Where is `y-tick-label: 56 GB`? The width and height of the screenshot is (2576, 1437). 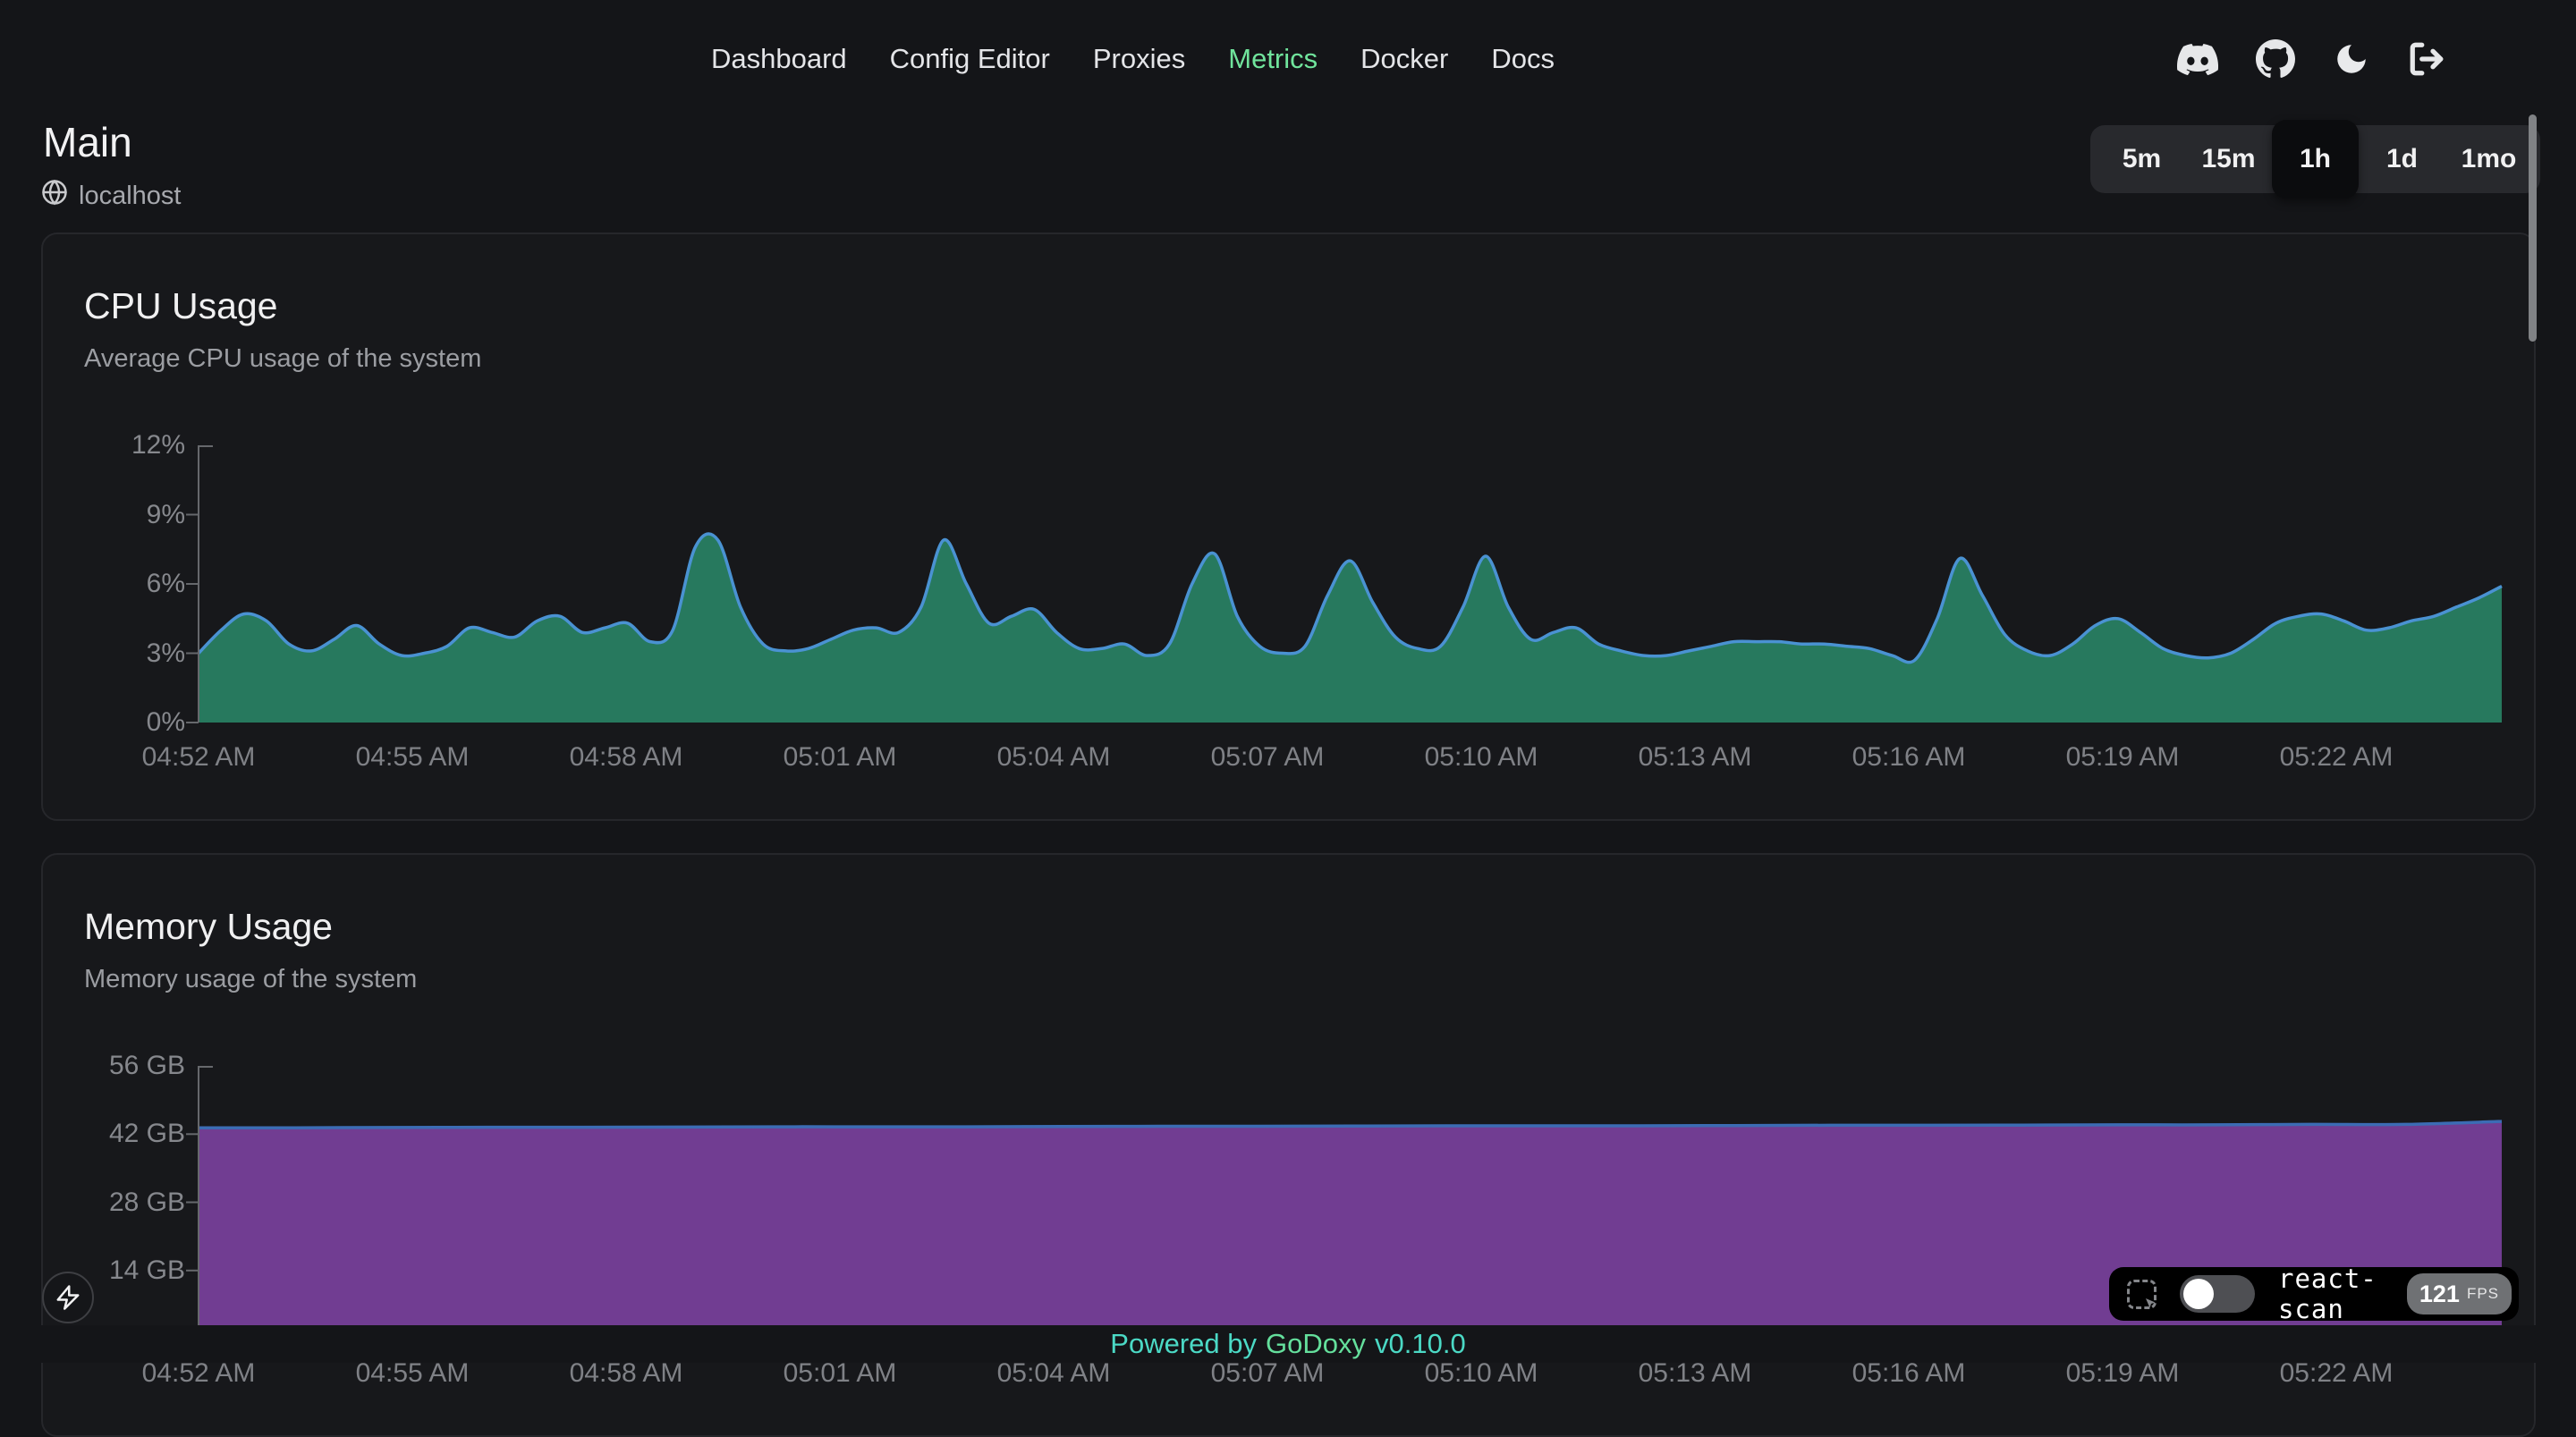 y-tick-label: 56 GB is located at coordinates (146, 1066).